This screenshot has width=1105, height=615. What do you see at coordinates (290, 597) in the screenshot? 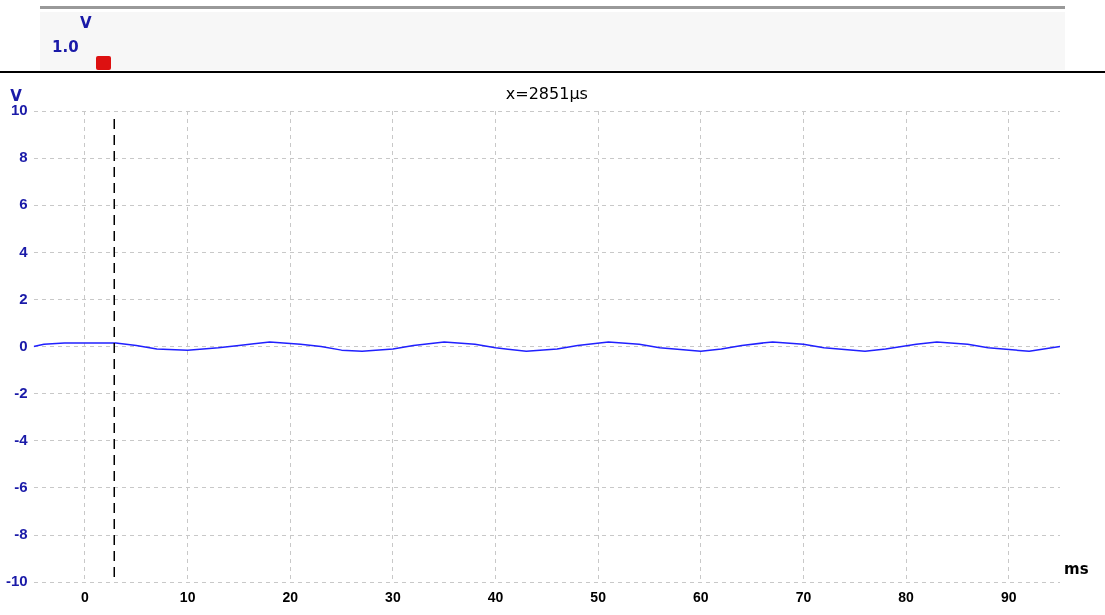
I see `x-tick-label: 20` at bounding box center [290, 597].